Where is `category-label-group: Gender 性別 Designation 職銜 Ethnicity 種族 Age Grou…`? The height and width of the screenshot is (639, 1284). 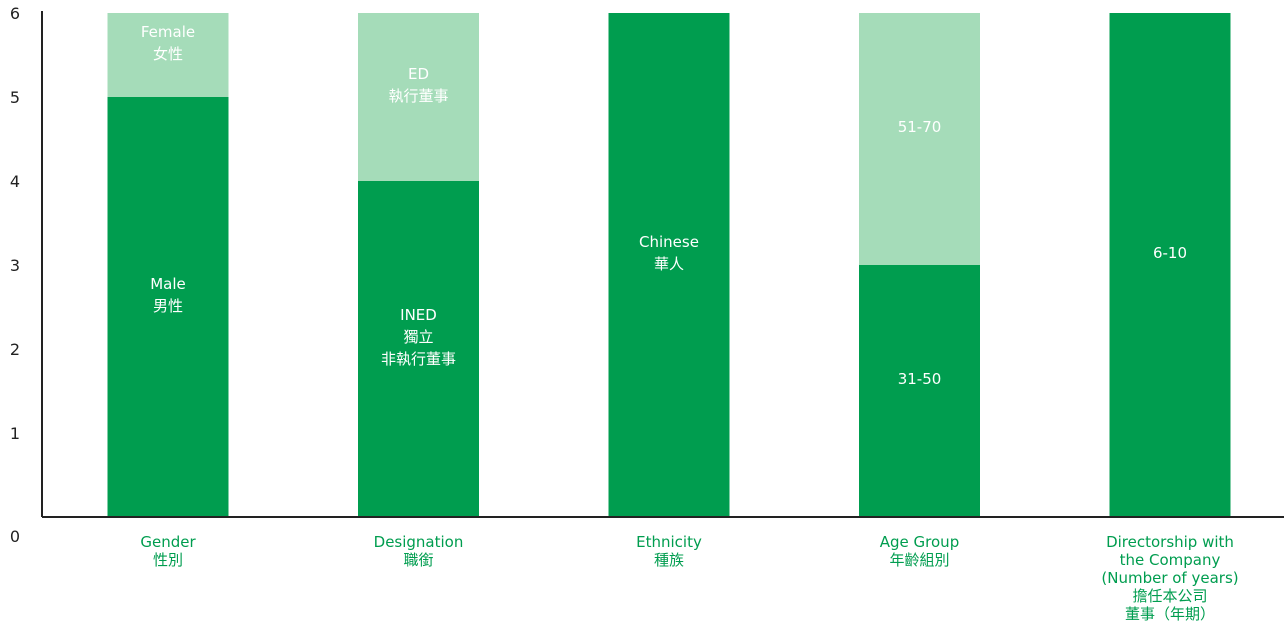 category-label-group: Gender 性別 Designation 職銜 Ethnicity 種族 Age Grou… is located at coordinates (689, 578).